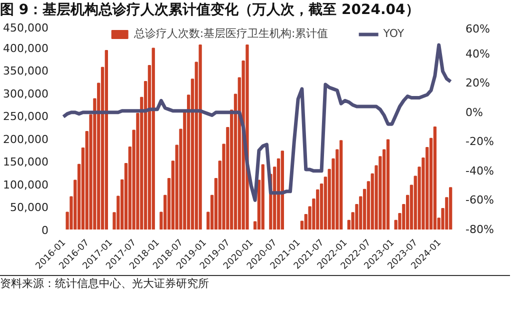  I want to click on y-tick-label: 250,000, so click(26, 117).